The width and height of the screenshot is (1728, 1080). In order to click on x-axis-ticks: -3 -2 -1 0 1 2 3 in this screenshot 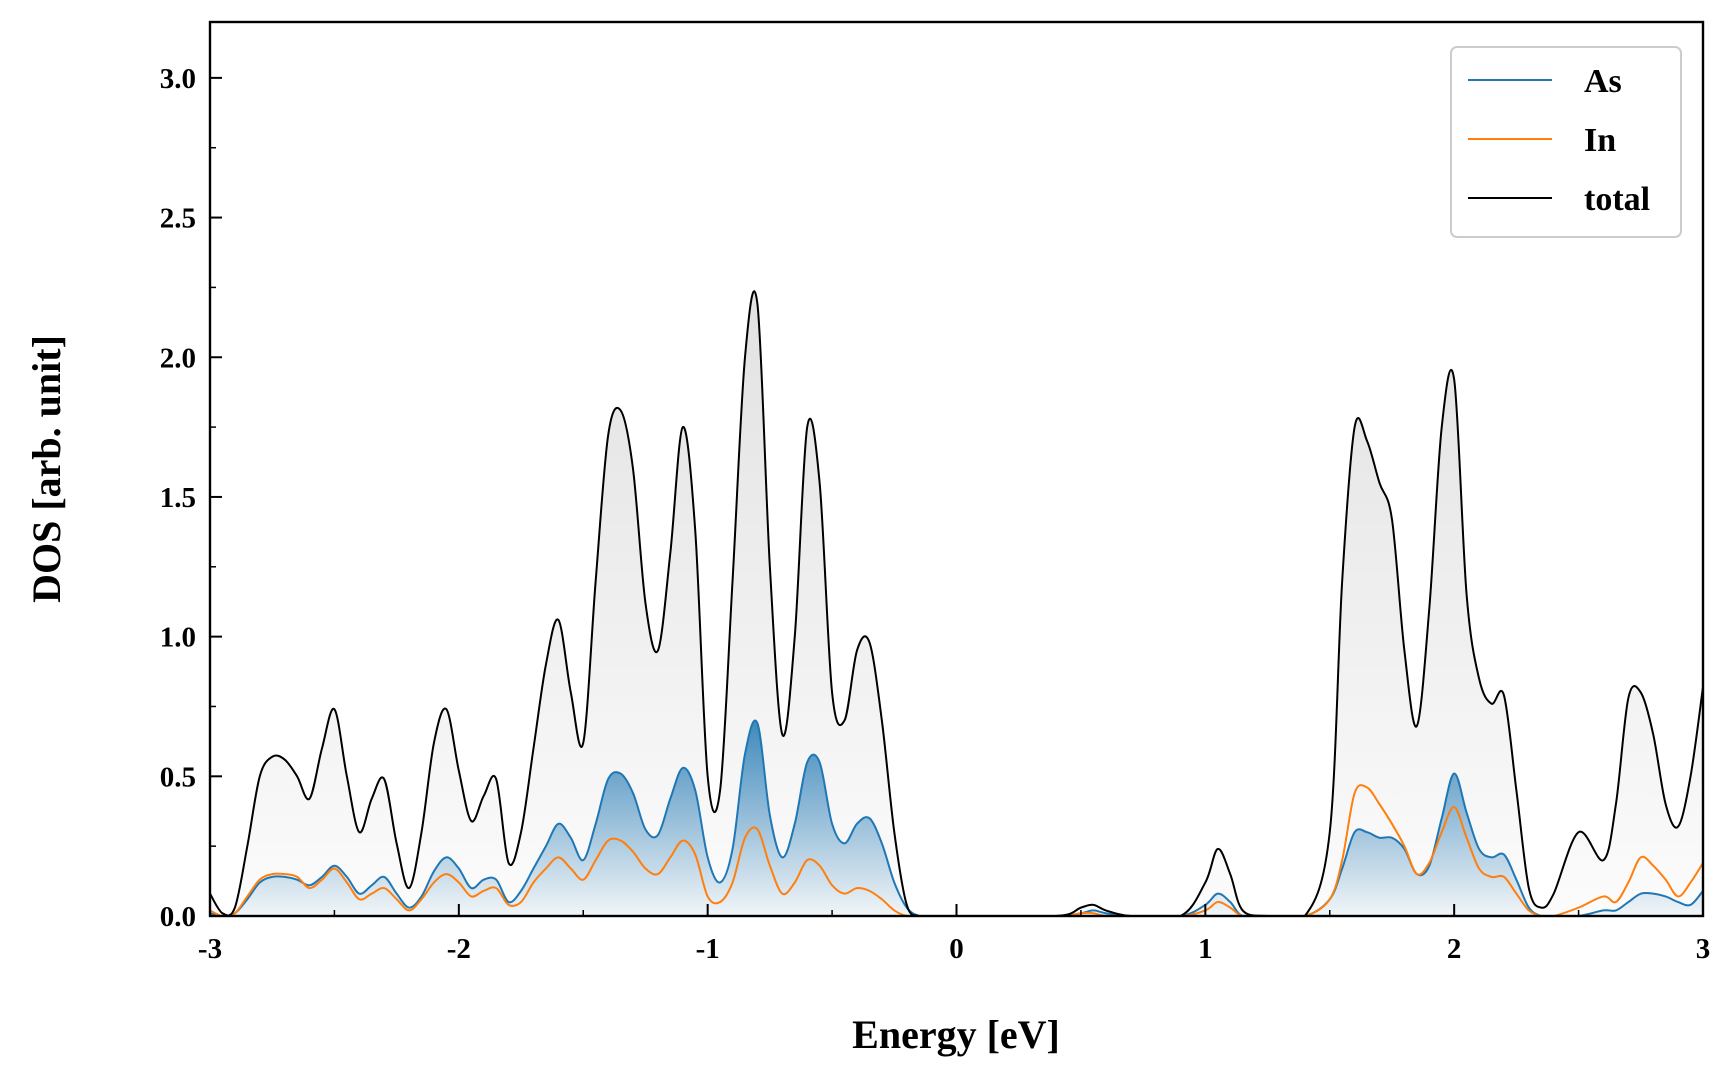, I will do `click(954, 934)`.